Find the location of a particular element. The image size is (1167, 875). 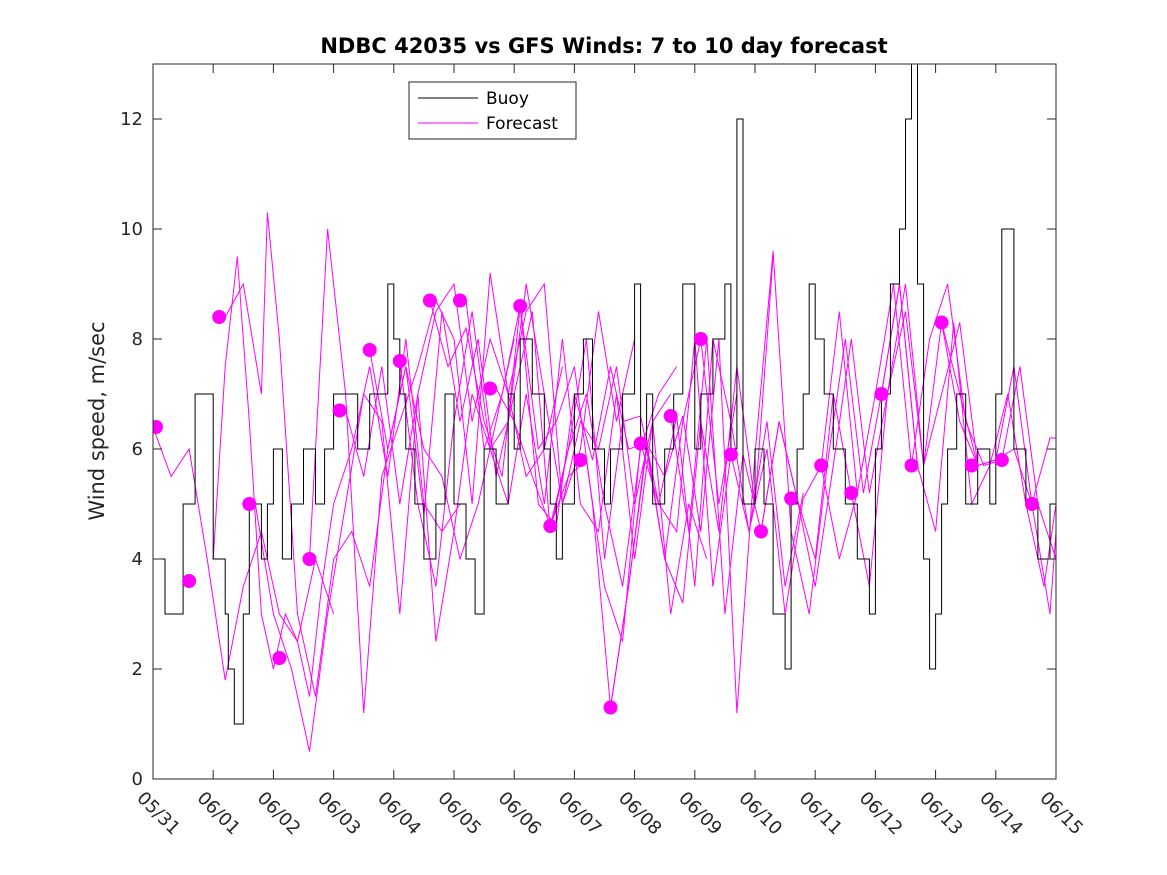

y-tick-label: 0 is located at coordinates (137, 779).